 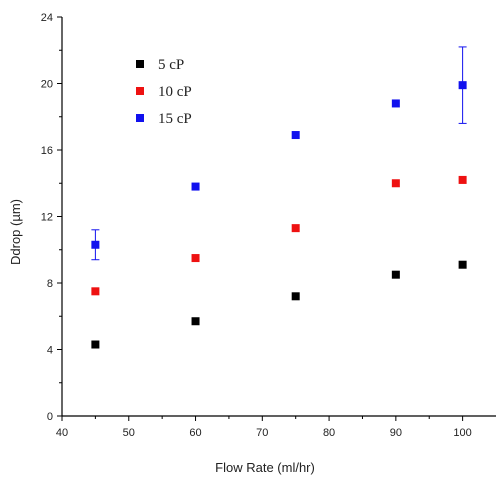 What do you see at coordinates (175, 119) in the screenshot?
I see `legend-label: 15 cP` at bounding box center [175, 119].